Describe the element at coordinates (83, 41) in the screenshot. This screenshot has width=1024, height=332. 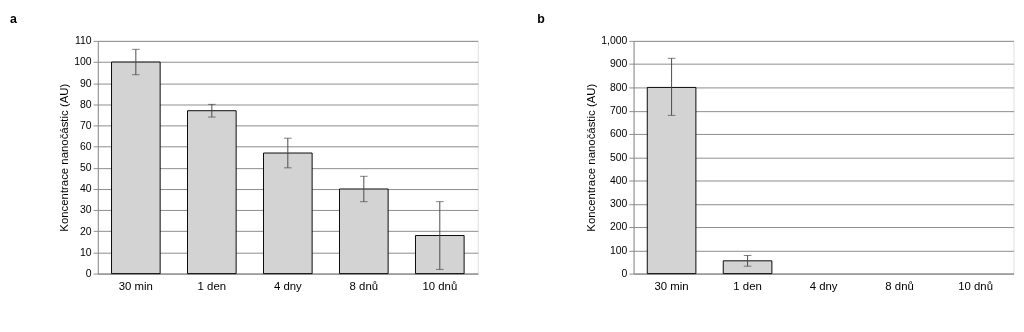
I see `y-tick-label: 110` at that location.